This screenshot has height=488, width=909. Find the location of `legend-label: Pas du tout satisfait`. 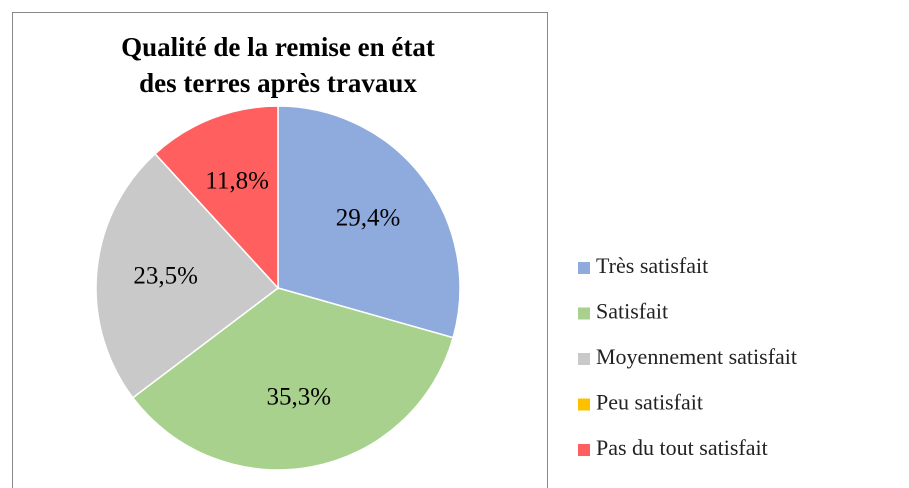

legend-label: Pas du tout satisfait is located at coordinates (682, 447).